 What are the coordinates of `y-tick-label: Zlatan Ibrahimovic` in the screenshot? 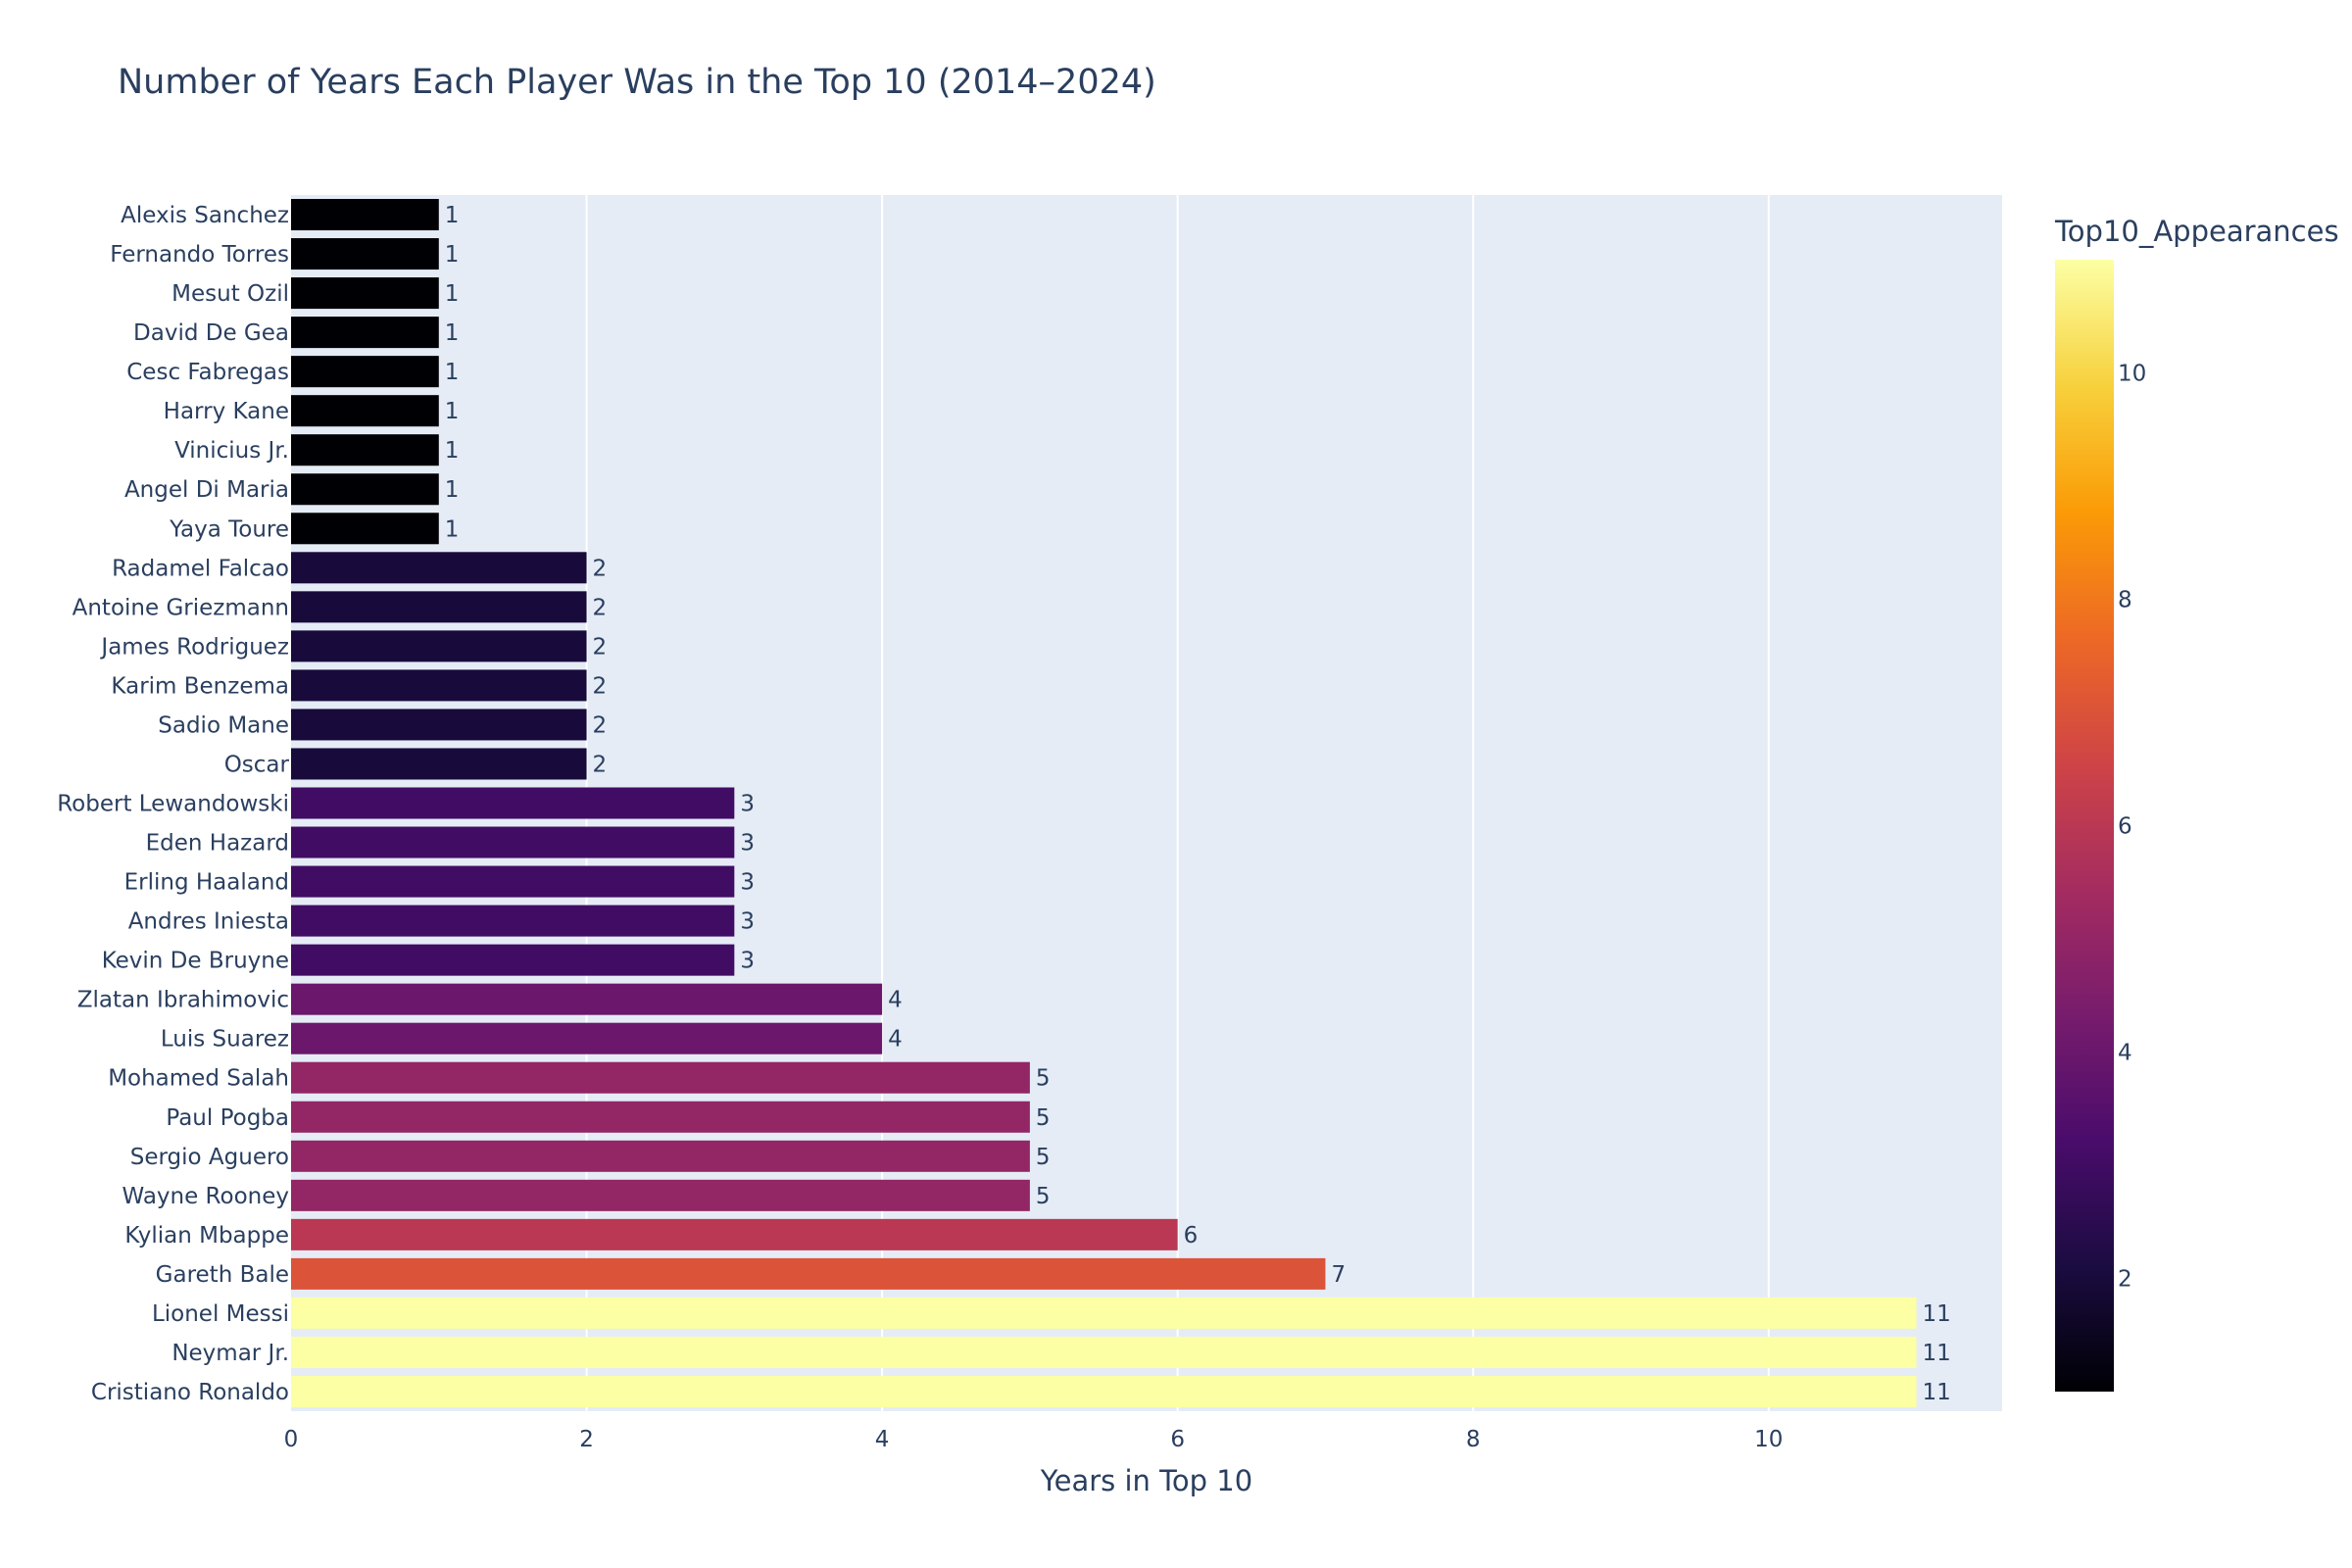 It's located at (183, 1000).